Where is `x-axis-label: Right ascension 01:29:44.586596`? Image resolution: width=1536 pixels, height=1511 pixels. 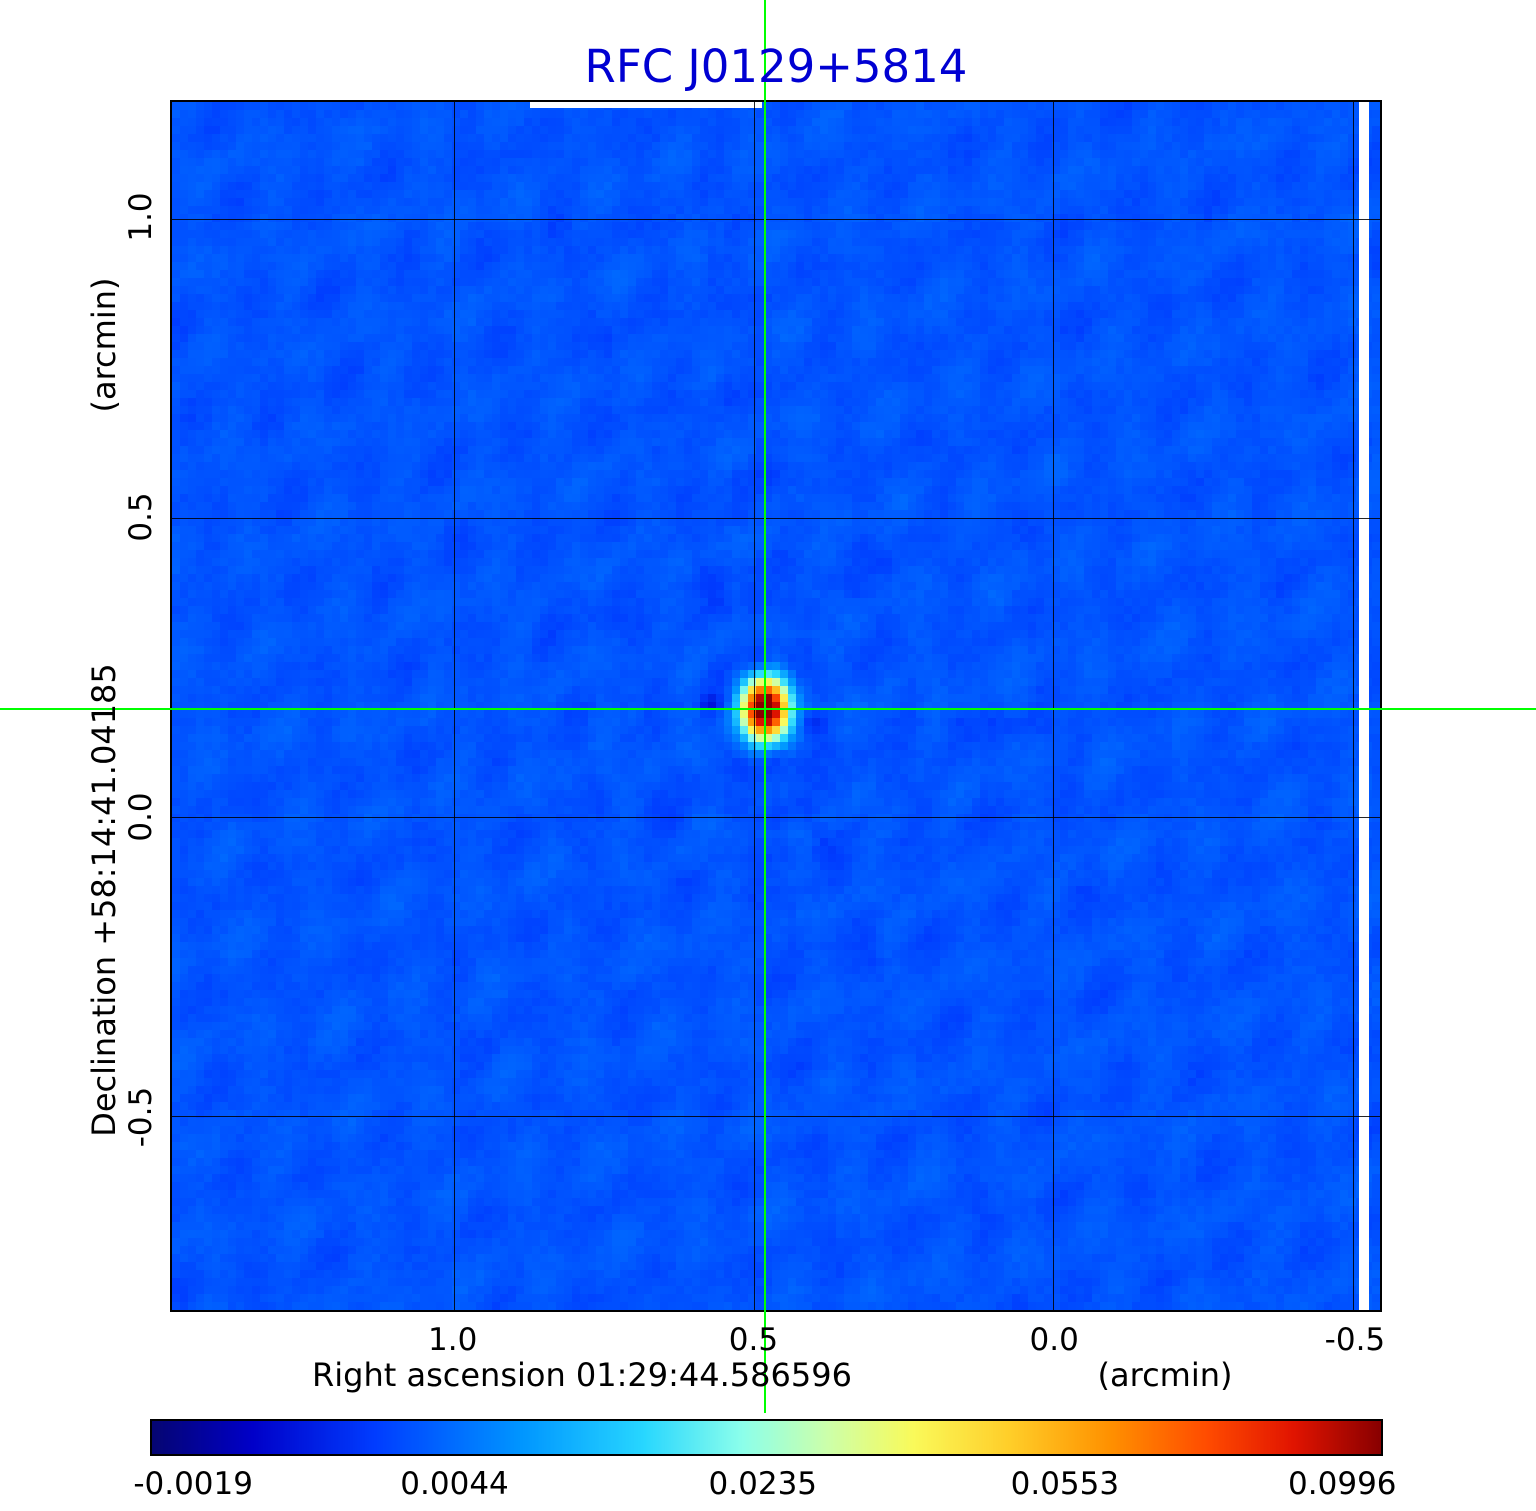
x-axis-label: Right ascension 01:29:44.586596 is located at coordinates (582, 1375).